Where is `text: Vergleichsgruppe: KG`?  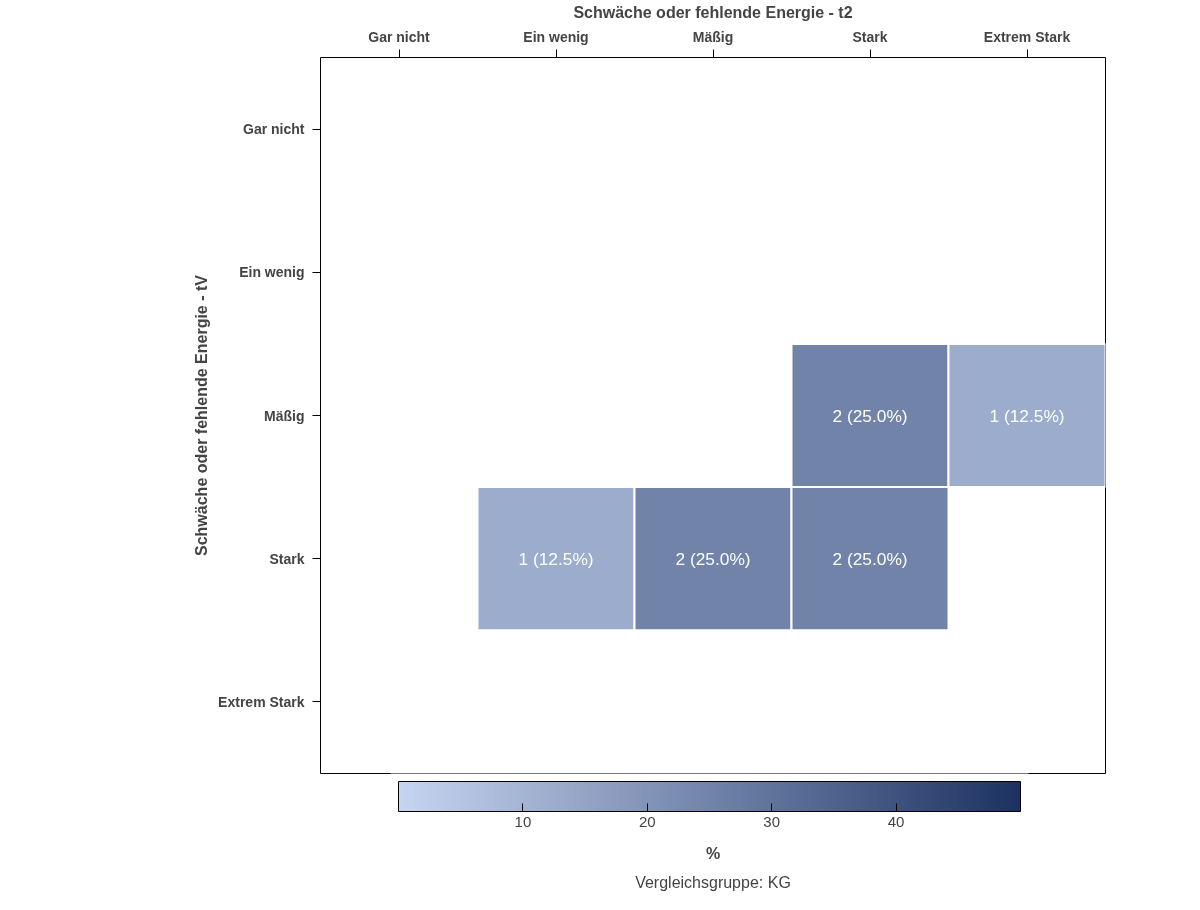 text: Vergleichsgruppe: KG is located at coordinates (713, 882).